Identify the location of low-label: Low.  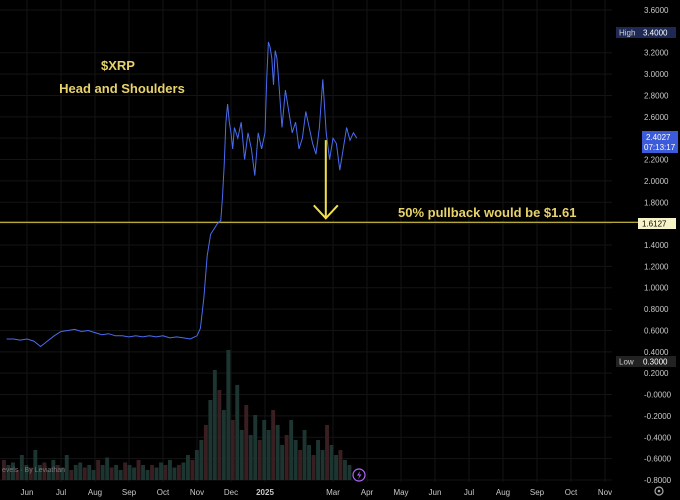
(626, 362).